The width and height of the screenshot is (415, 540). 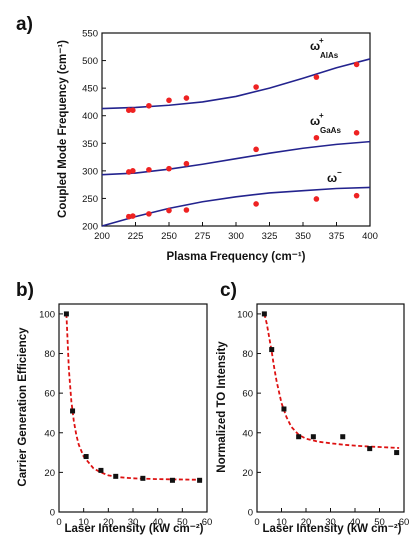 I want to click on y-tick-label: 300, so click(x=90, y=171).